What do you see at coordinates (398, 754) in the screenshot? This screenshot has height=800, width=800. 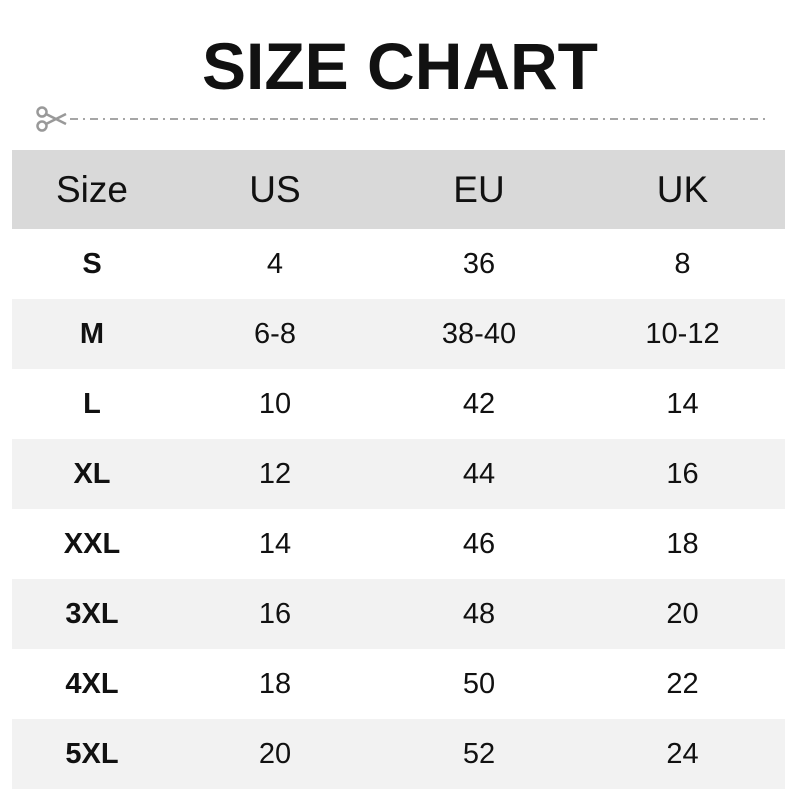 I see `table-row: 5XL 20 52 24` at bounding box center [398, 754].